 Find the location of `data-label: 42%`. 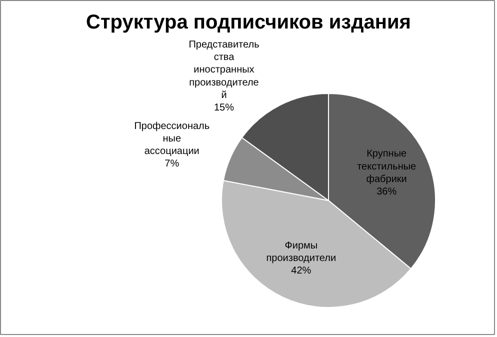

data-label: 42% is located at coordinates (301, 271).